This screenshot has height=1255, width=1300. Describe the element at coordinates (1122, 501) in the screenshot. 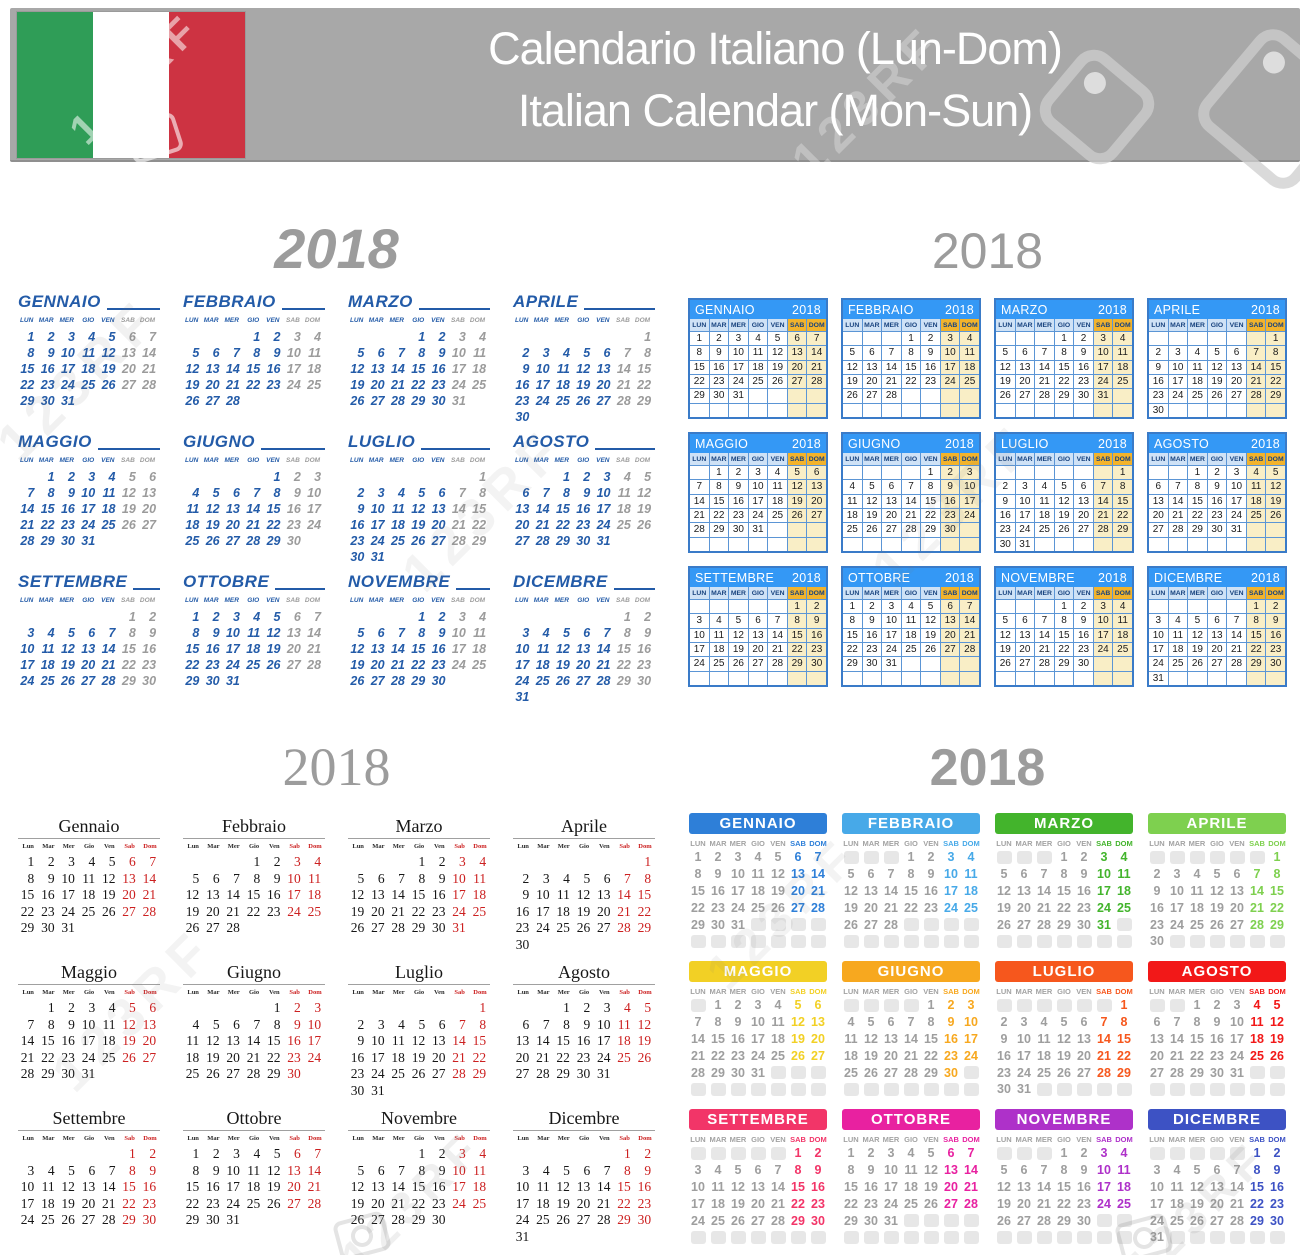

I see `day-cell: 15` at that location.